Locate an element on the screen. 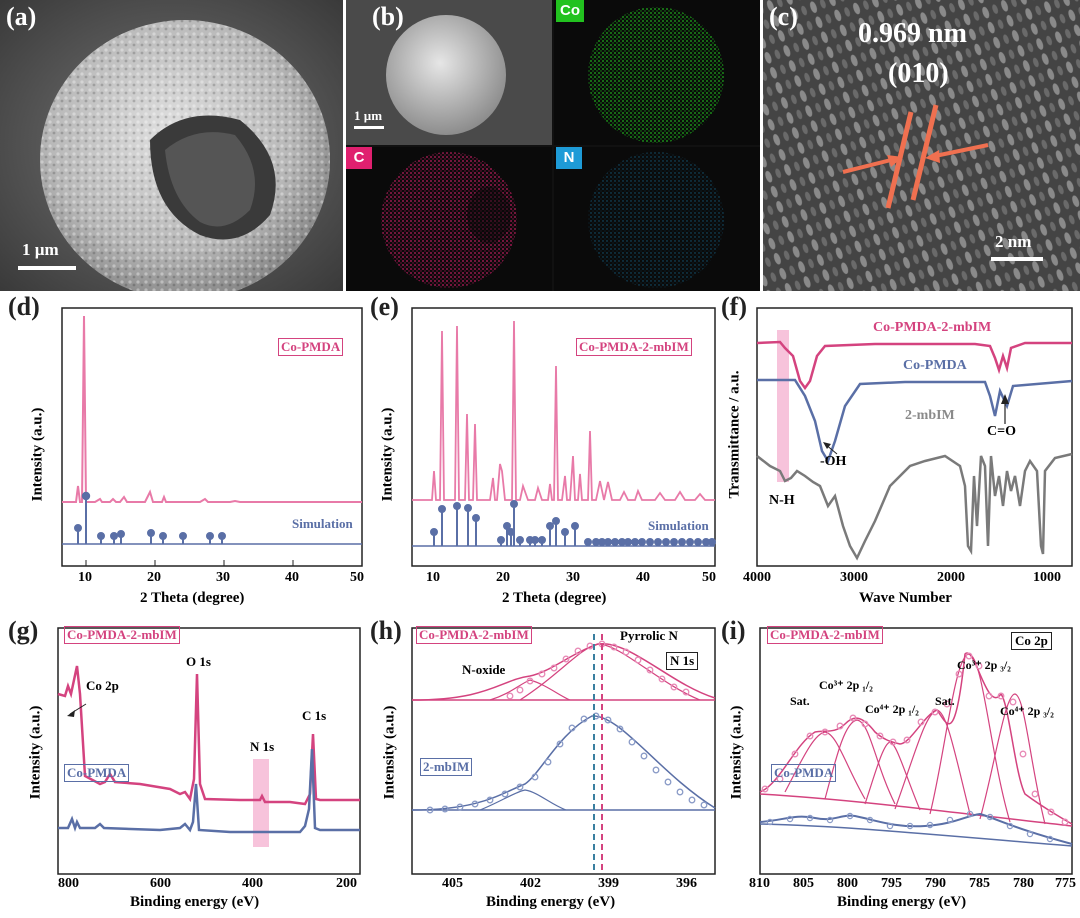 Image resolution: width=1080 pixels, height=918 pixels. legend-g-co-pmda: Co-PMDA is located at coordinates (97, 773).